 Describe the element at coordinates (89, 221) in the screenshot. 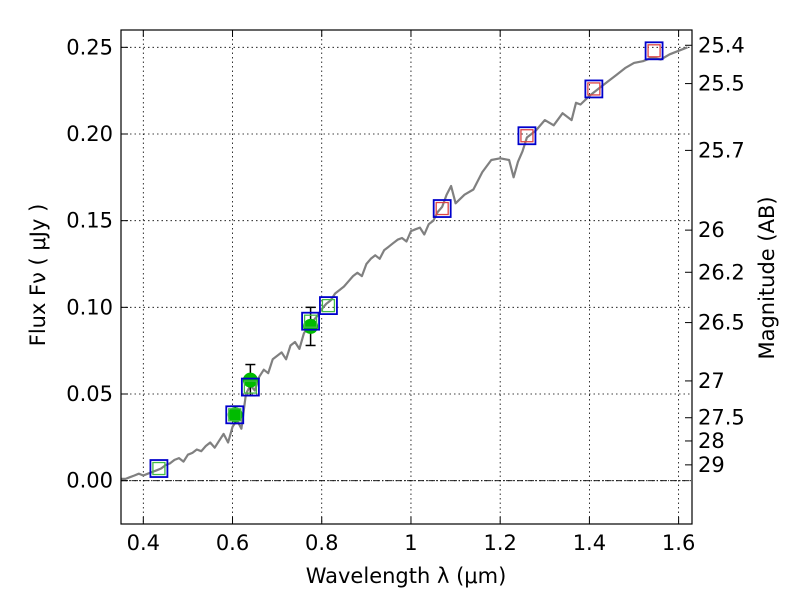

I see `y-tick-label: 0.15` at that location.